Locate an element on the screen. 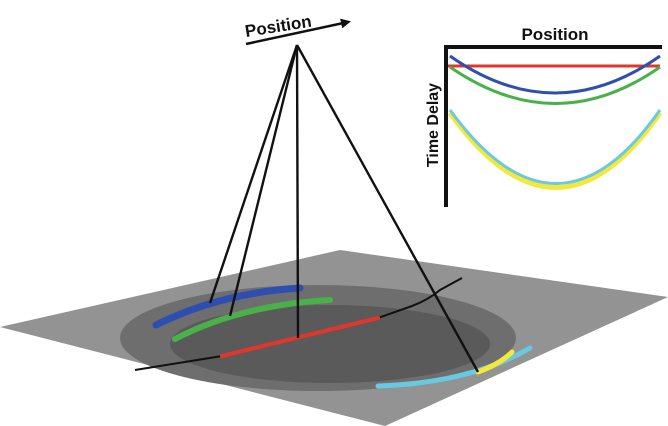 Image resolution: width=668 pixels, height=426 pixels. cyan-echo-arc is located at coordinates (454, 367).